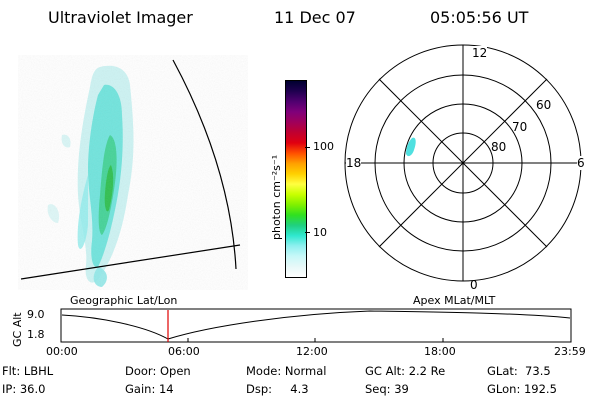 This screenshot has width=600, height=400. What do you see at coordinates (24, 389) in the screenshot?
I see `ip-info: IP: 36.0` at bounding box center [24, 389].